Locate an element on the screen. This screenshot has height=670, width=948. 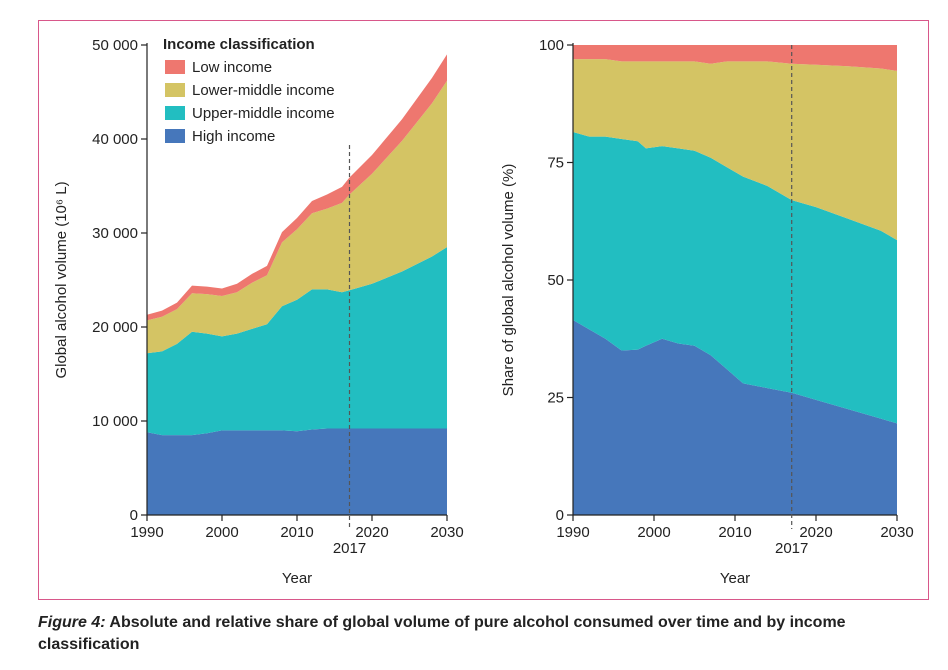
y-tick-label: 40 000 is located at coordinates (115, 139).